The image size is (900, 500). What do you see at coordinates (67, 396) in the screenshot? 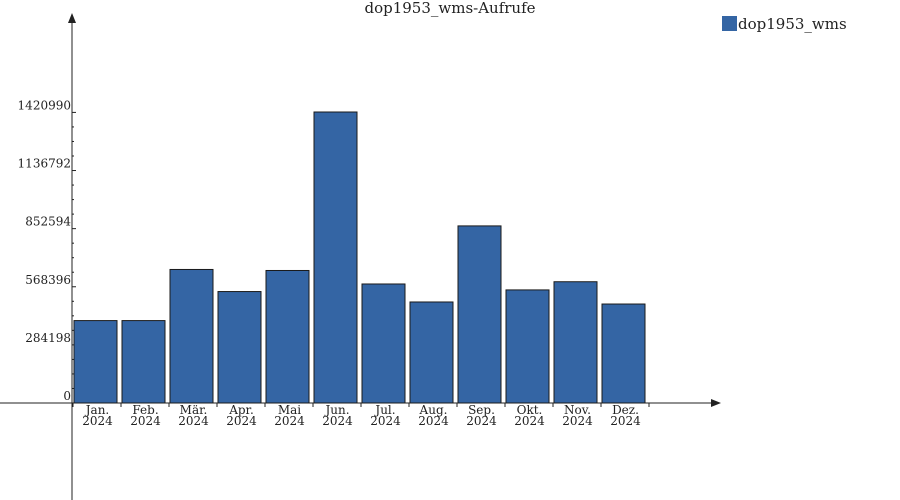
I see `y-tick-label: 0` at bounding box center [67, 396].